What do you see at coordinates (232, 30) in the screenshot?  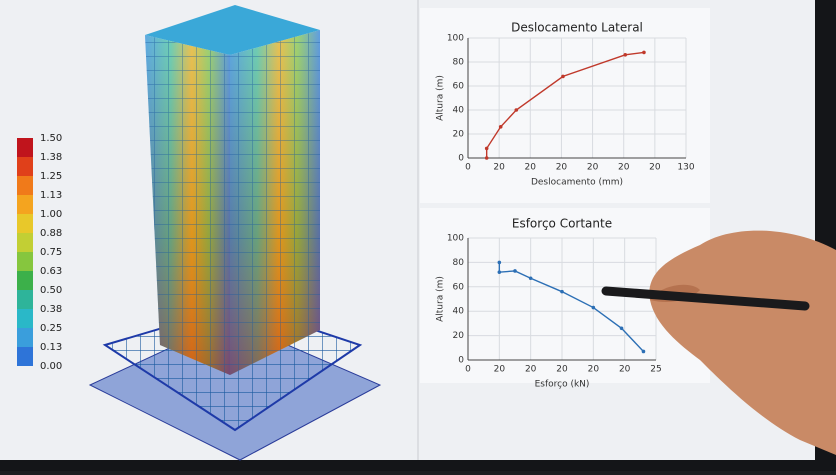 I see `tower-top` at bounding box center [232, 30].